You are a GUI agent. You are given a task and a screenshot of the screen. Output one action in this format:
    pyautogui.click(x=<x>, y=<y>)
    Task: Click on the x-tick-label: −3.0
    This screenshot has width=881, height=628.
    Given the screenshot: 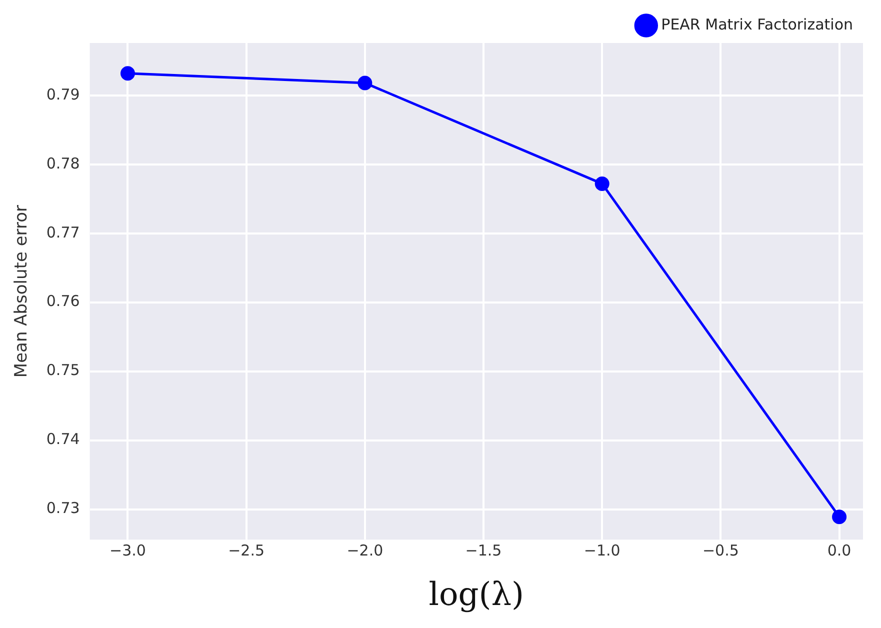 What is the action you would take?
    pyautogui.click(x=128, y=550)
    